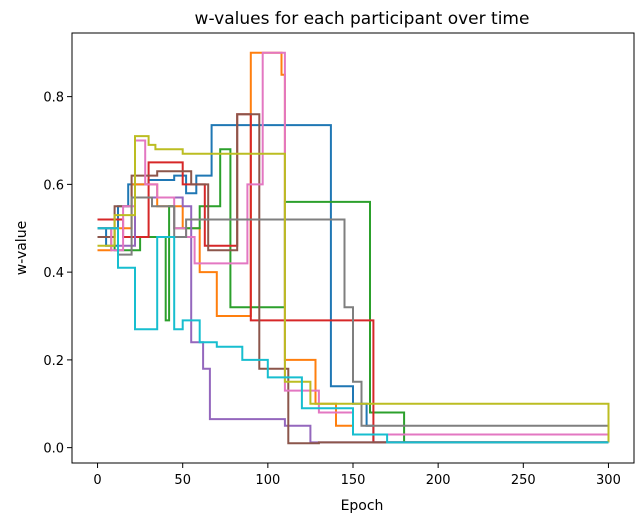 The height and width of the screenshot is (517, 643). What do you see at coordinates (182, 480) in the screenshot?
I see `x-tick-label: 50` at bounding box center [182, 480].